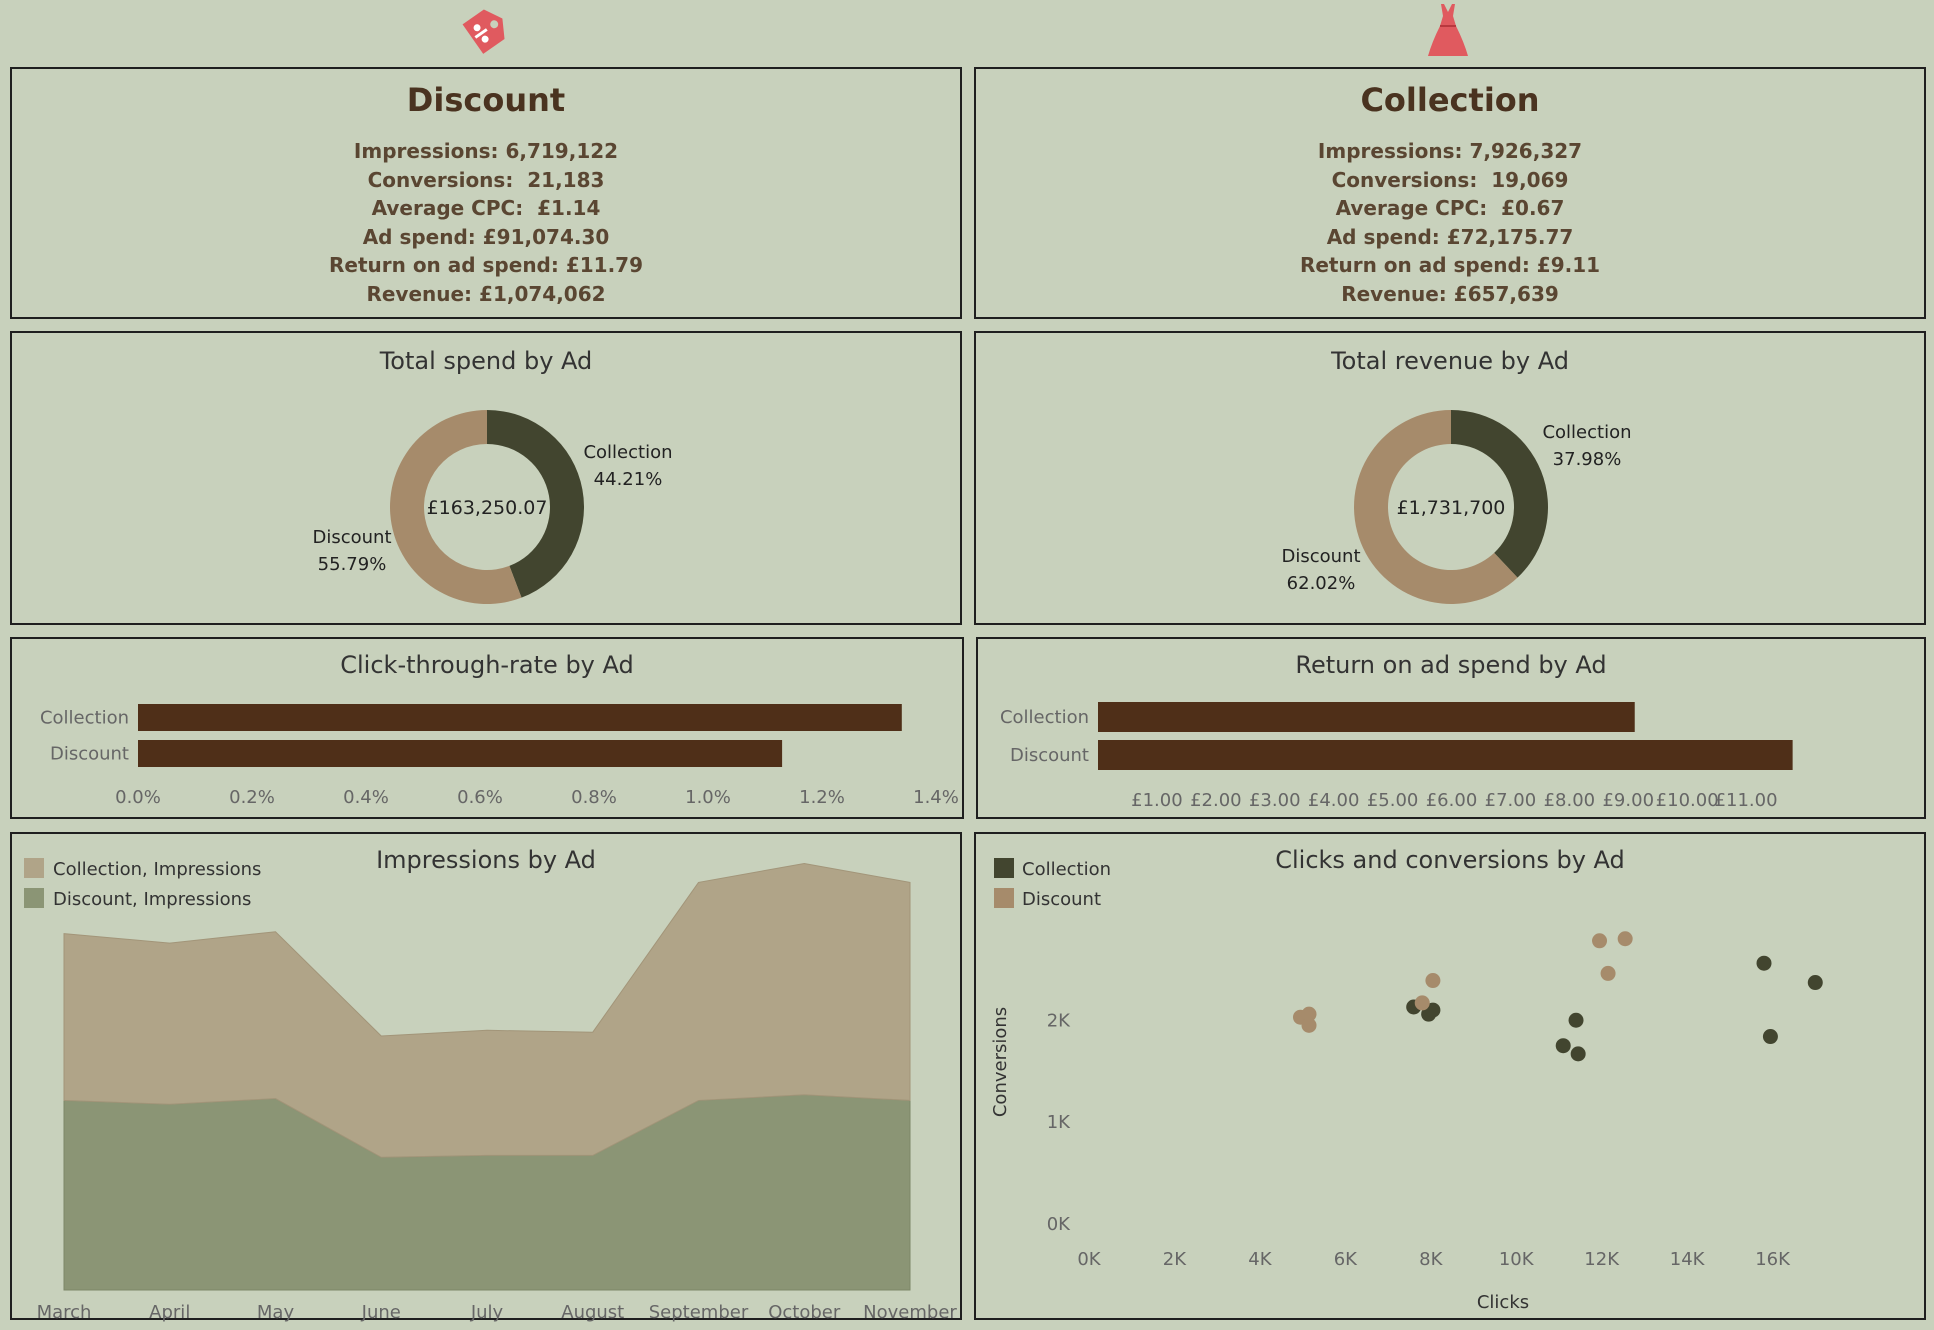 The height and width of the screenshot is (1330, 1934). What do you see at coordinates (486, 860) in the screenshot?
I see `impressions-area-title: Impressions by Ad` at bounding box center [486, 860].